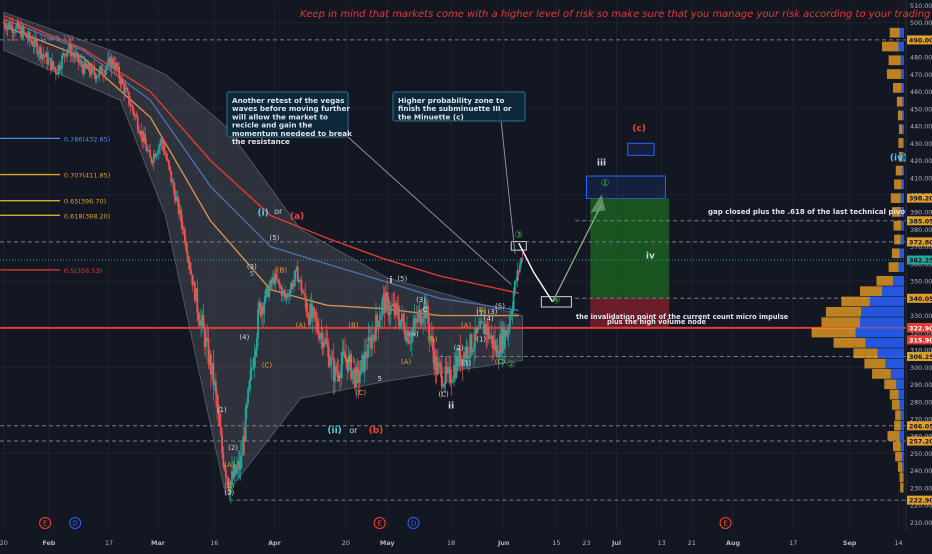  What do you see at coordinates (334, 431) in the screenshot?
I see `wave-label: (ii)` at bounding box center [334, 431].